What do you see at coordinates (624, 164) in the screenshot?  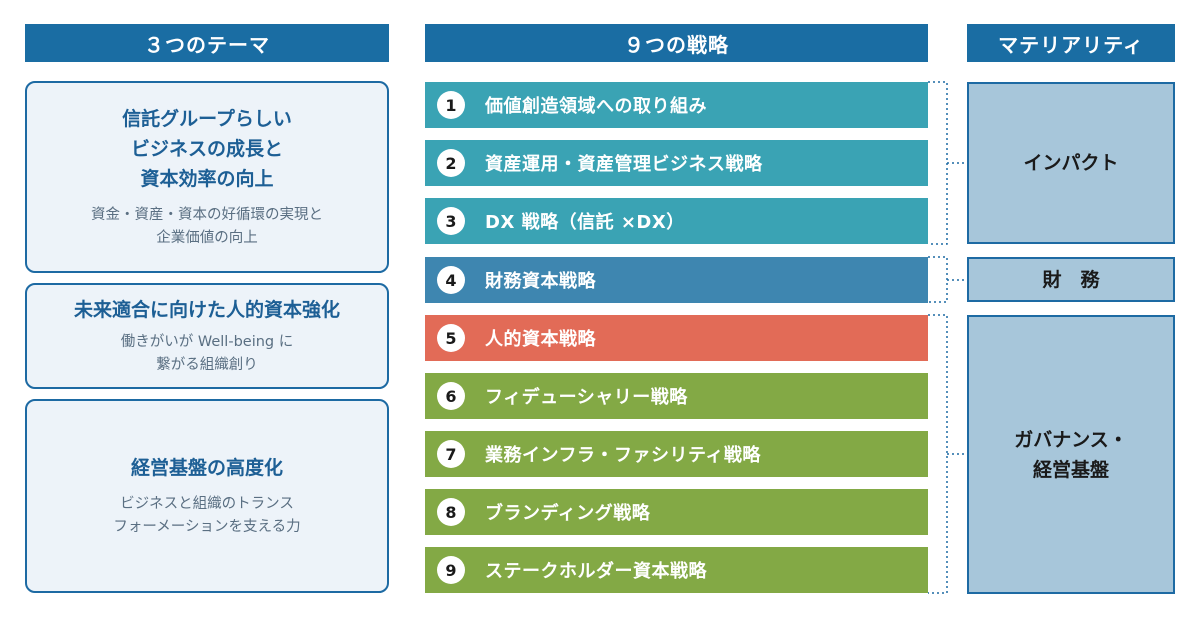 I see `strategy-label: 資産運用・資産管理ビジネス戦略` at bounding box center [624, 164].